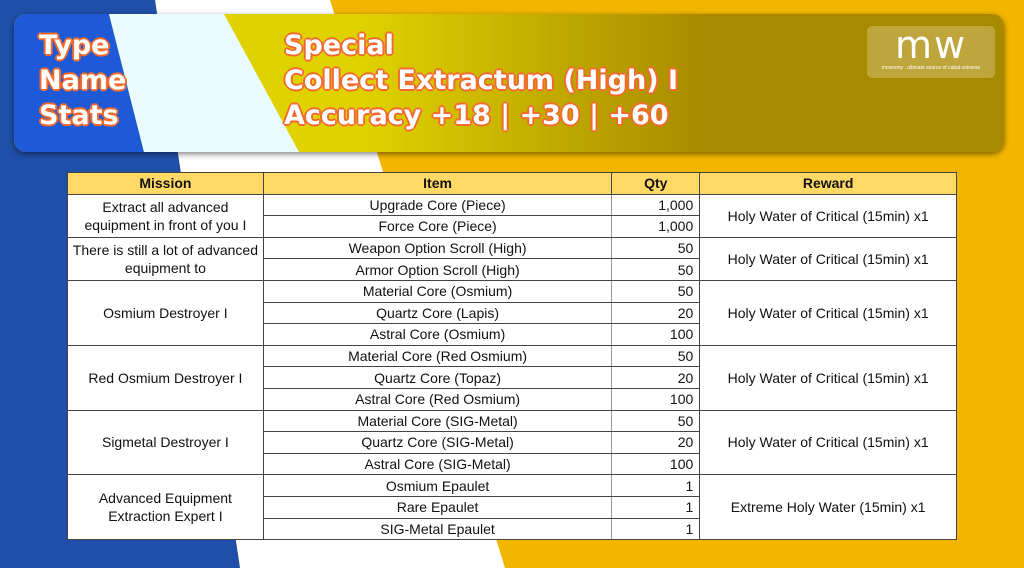  I want to click on item-cell: Astral Core (Osmium), so click(437, 334).